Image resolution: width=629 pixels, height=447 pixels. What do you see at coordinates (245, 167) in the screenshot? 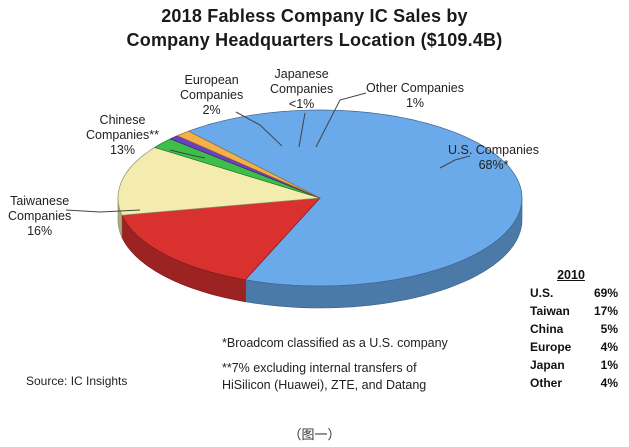
I see `pie-slice-japan` at bounding box center [245, 167].